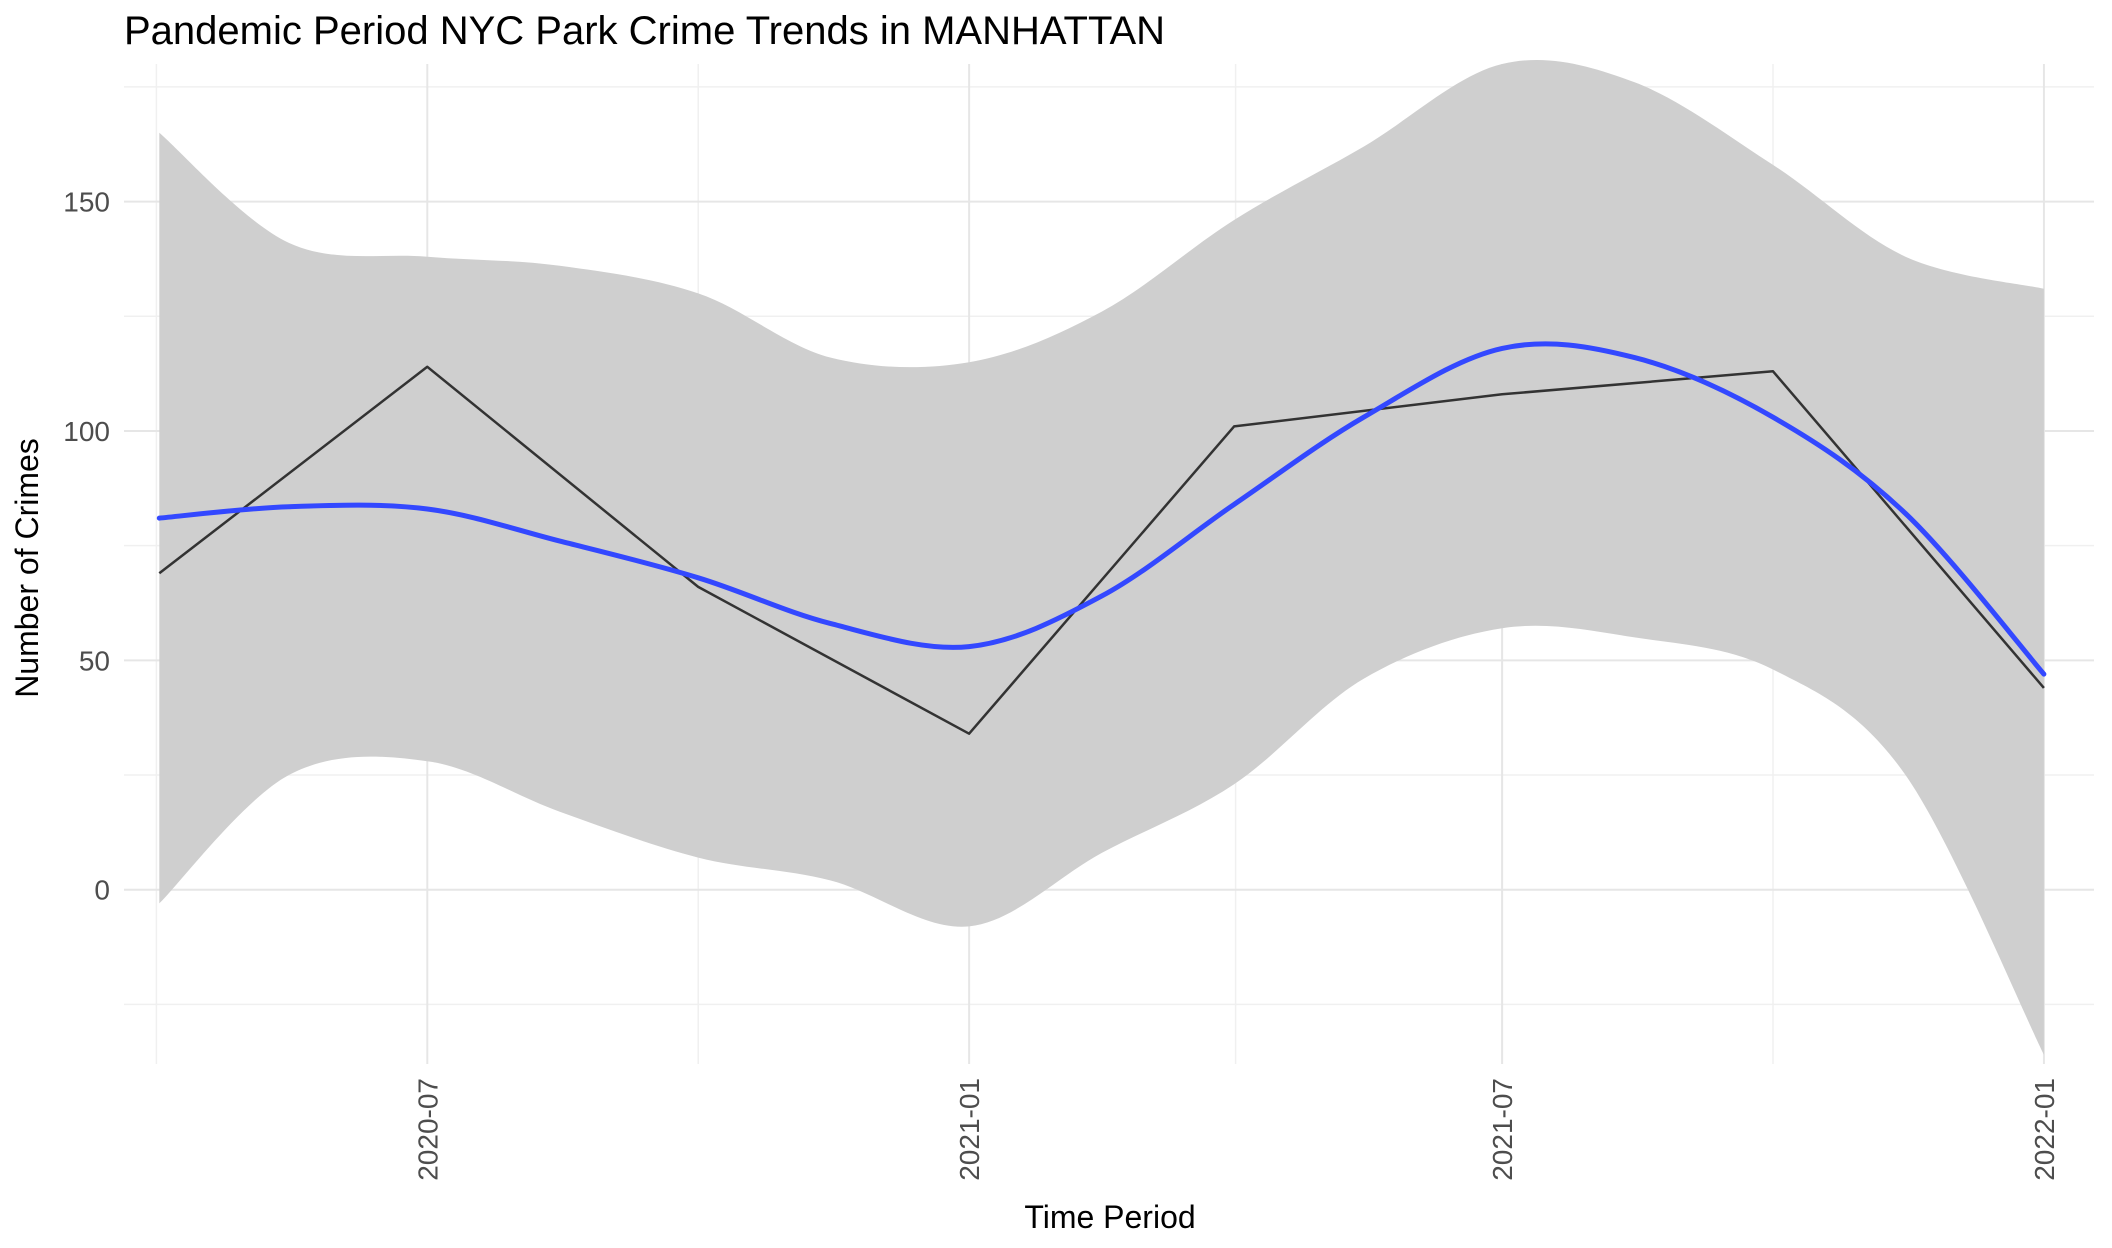 This screenshot has width=2112, height=1248. Describe the element at coordinates (1502, 1129) in the screenshot. I see `x-tick-label: 2021-07` at that location.